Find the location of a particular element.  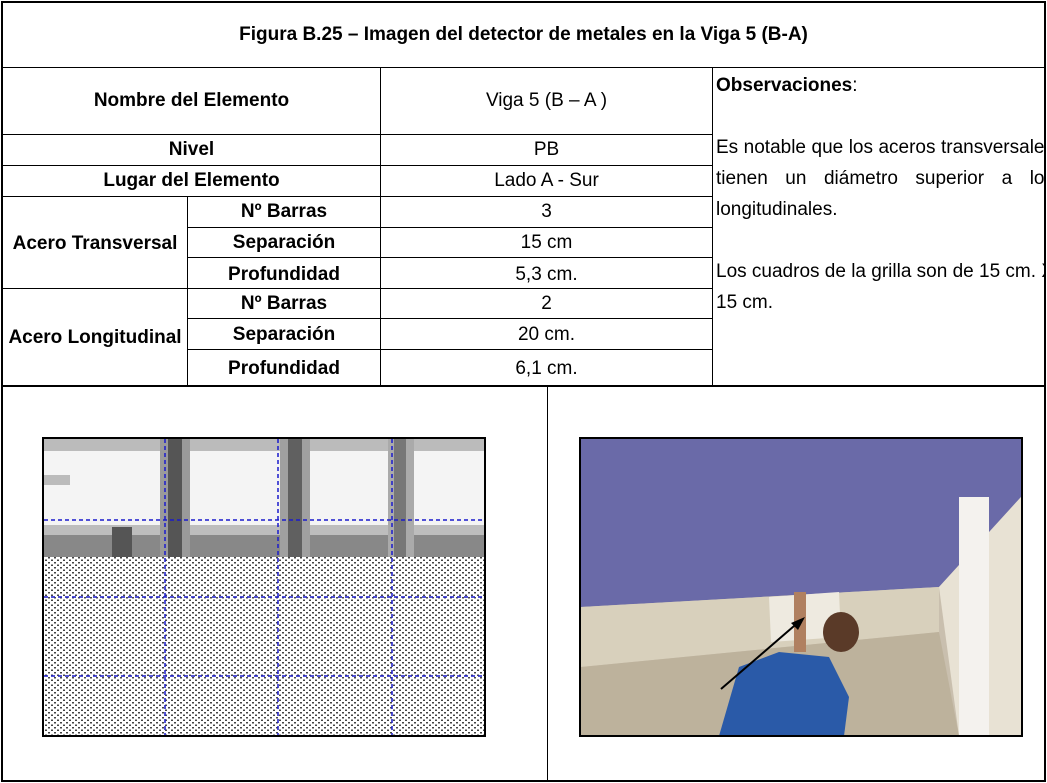

sub-value: 6,1 cm. is located at coordinates (546, 368).